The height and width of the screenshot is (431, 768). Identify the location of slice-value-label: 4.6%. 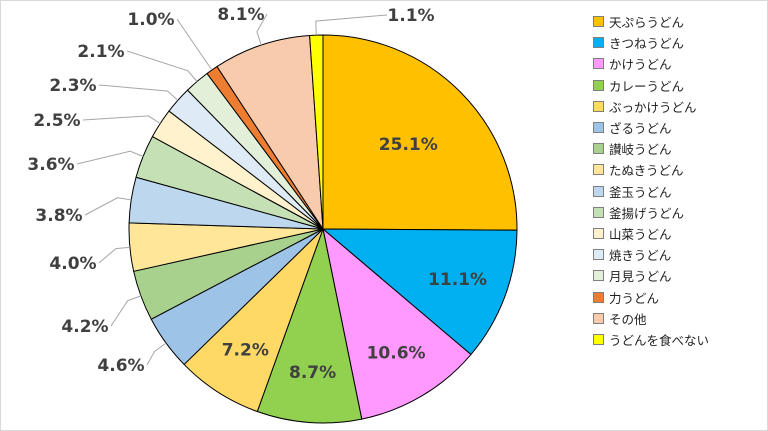
(120, 366).